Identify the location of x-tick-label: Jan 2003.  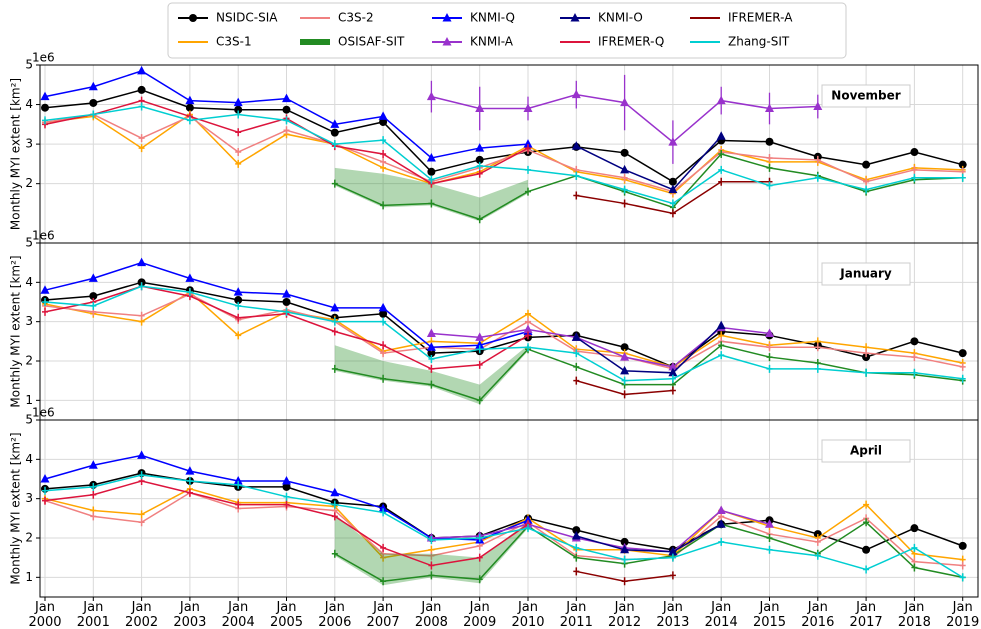
(190, 614).